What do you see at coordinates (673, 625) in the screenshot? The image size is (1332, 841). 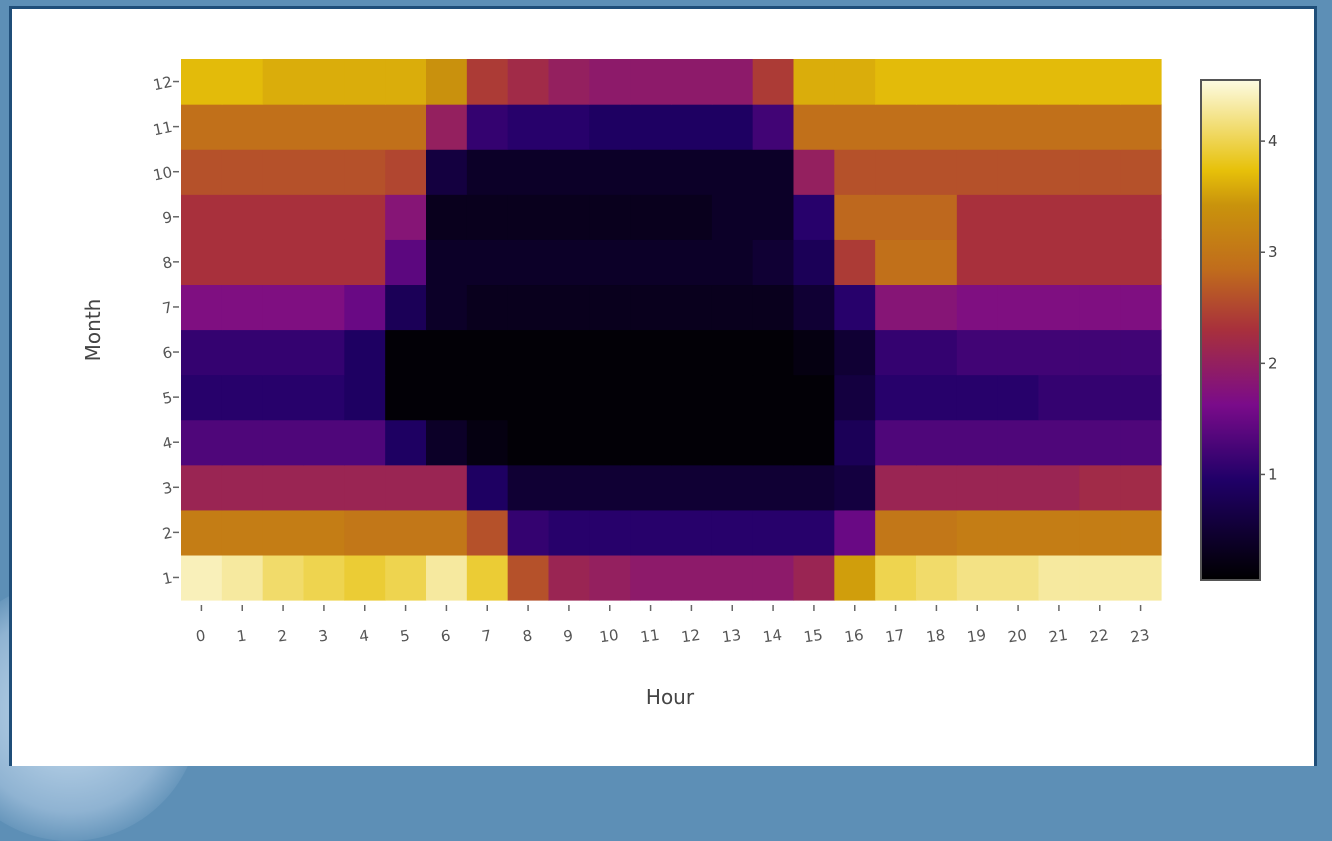 I see `x-axis: 0 1 2 3 4 5 6 7 8 9 10 11 12 13 14 15 16 17 18 19 20 21 22 23` at bounding box center [673, 625].